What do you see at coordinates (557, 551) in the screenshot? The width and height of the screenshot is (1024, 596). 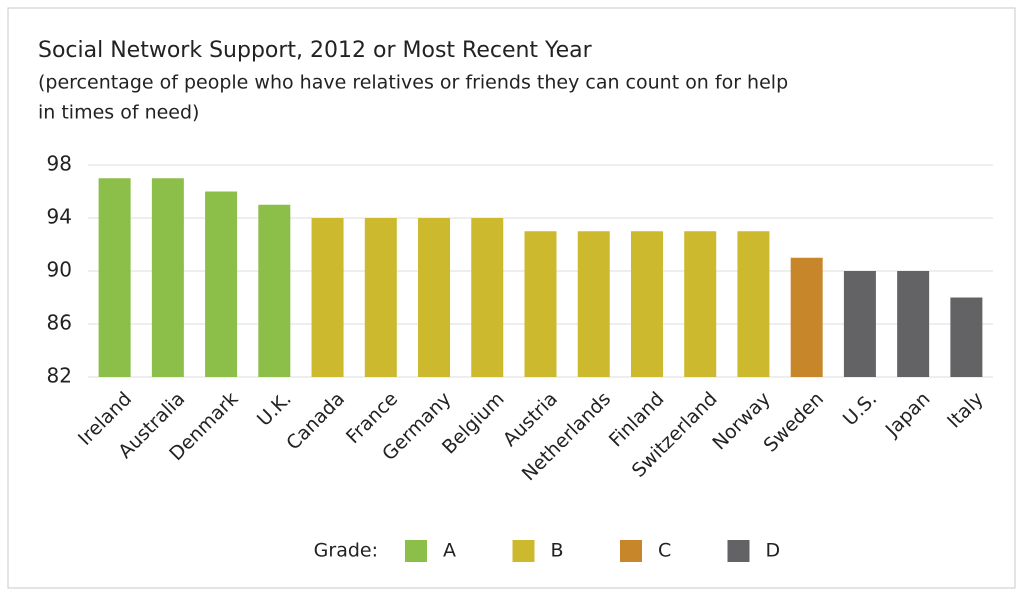 I see `legend-label: B` at bounding box center [557, 551].